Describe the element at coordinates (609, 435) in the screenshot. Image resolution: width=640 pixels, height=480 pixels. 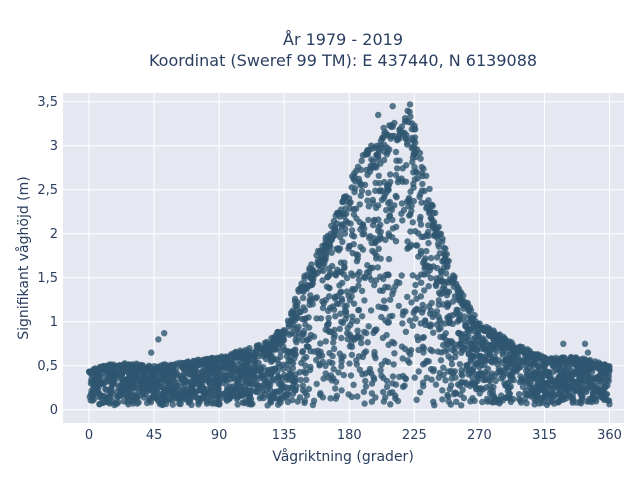
I see `x-tick-label: 360` at that location.